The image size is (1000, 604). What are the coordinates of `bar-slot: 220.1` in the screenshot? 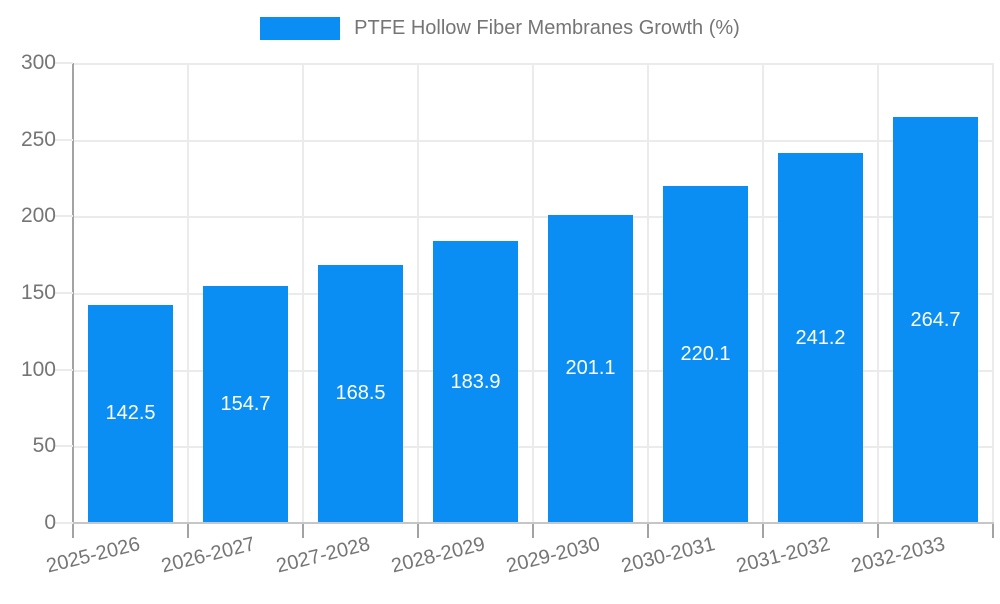 It's located at (705, 293).